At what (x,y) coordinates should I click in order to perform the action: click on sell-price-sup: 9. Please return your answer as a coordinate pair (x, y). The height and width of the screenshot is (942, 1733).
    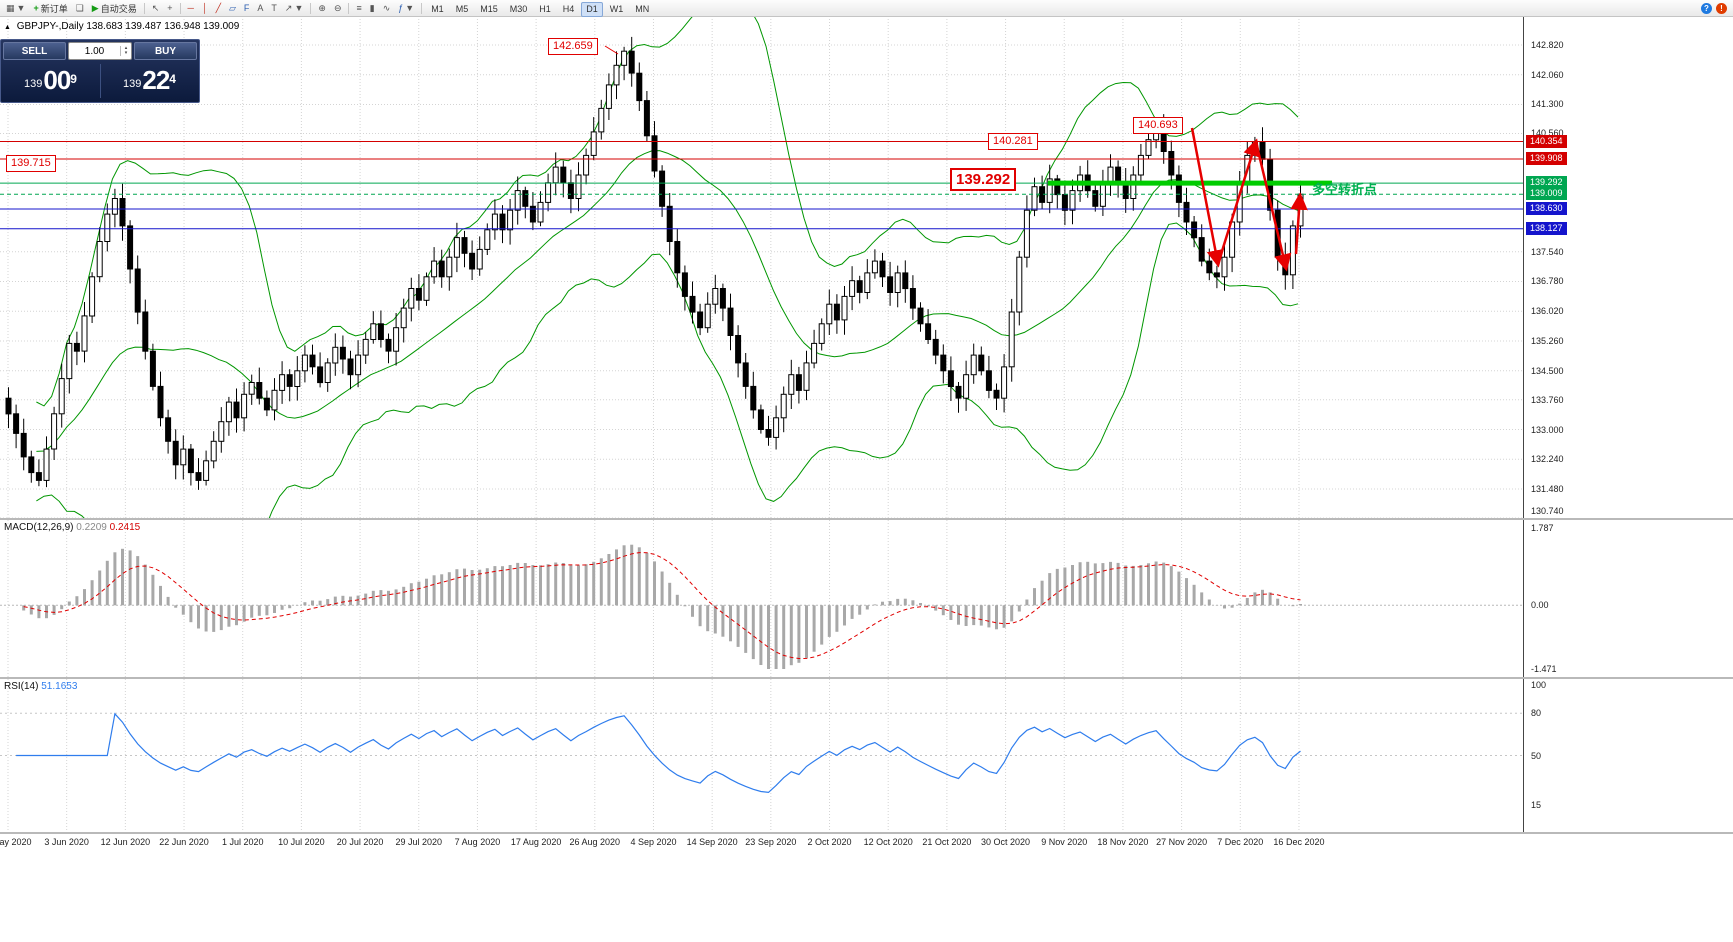
    Looking at the image, I should click on (73, 78).